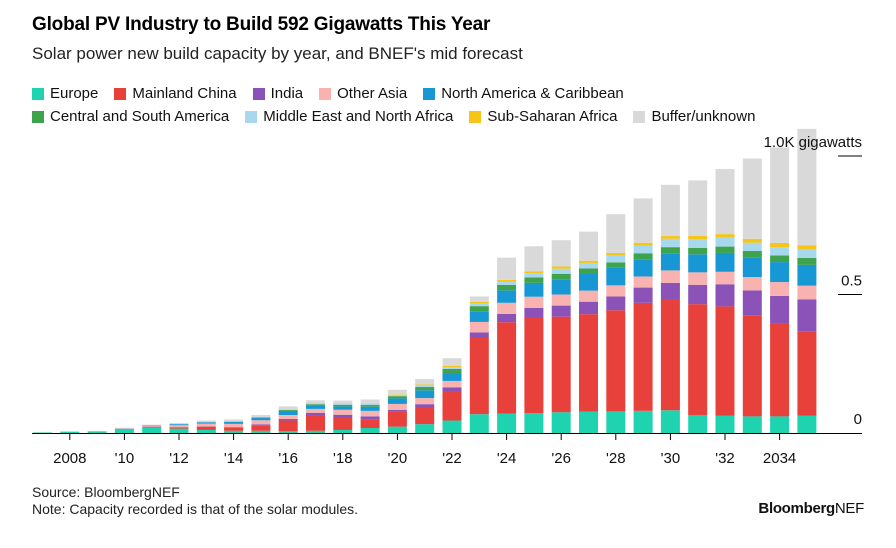 The image size is (896, 548). What do you see at coordinates (561, 267) in the screenshot?
I see `bar-segment-sub-saharan-africa-2026` at bounding box center [561, 267].